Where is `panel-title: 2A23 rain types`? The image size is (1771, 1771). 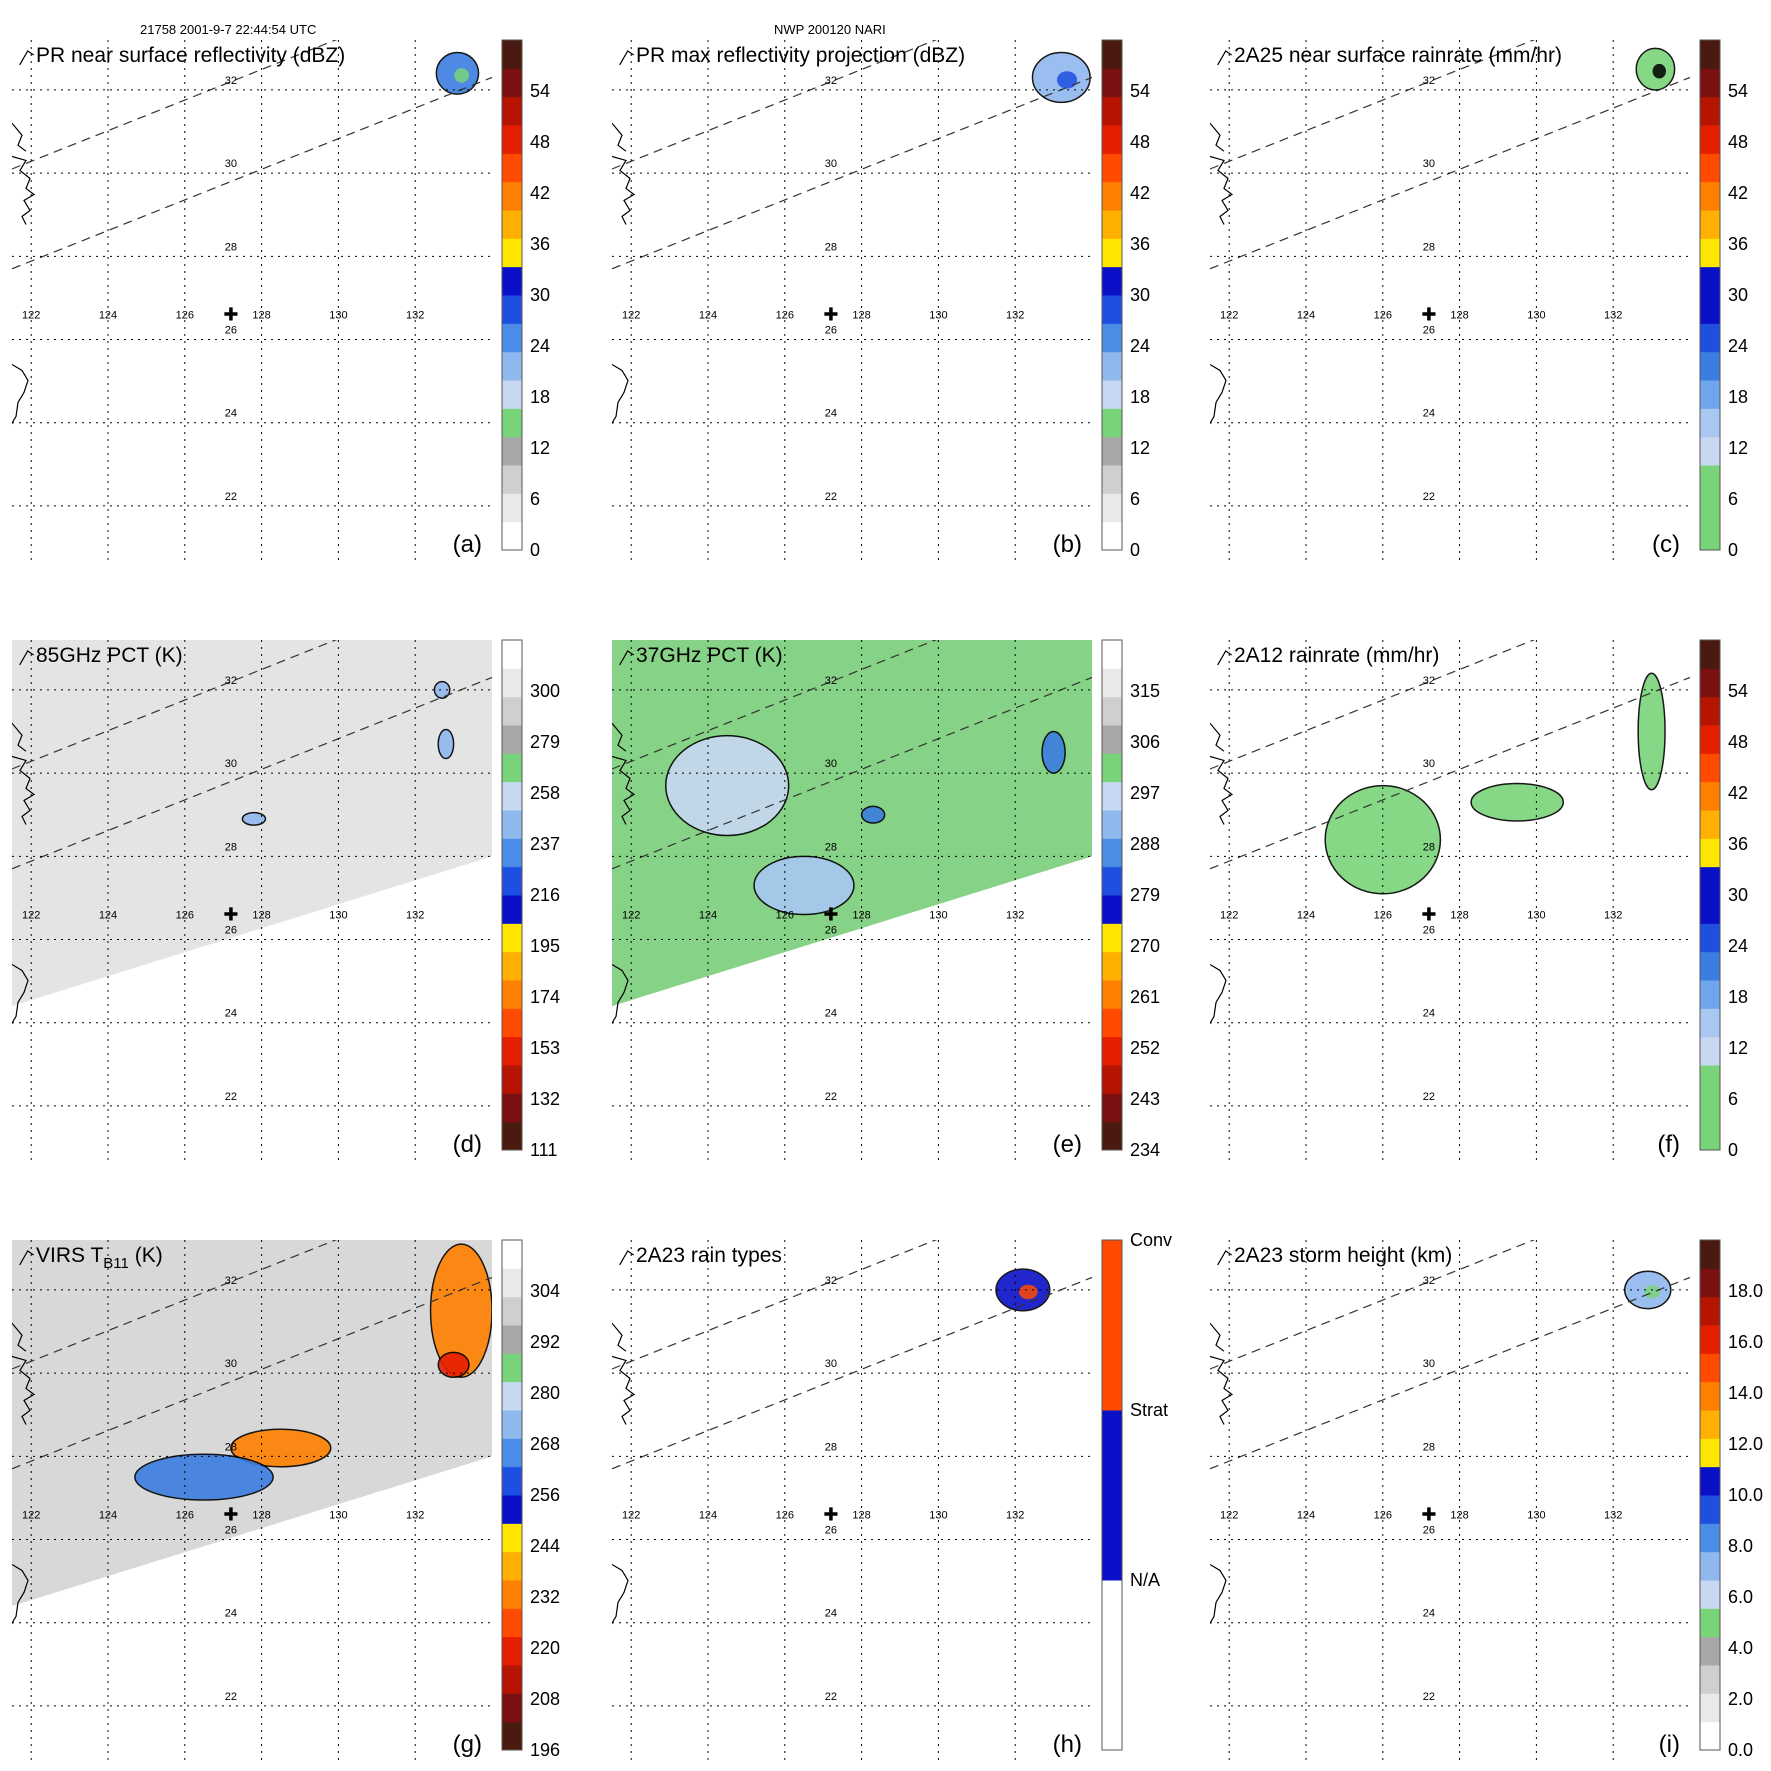 panel-title: 2A23 rain types is located at coordinates (709, 1255).